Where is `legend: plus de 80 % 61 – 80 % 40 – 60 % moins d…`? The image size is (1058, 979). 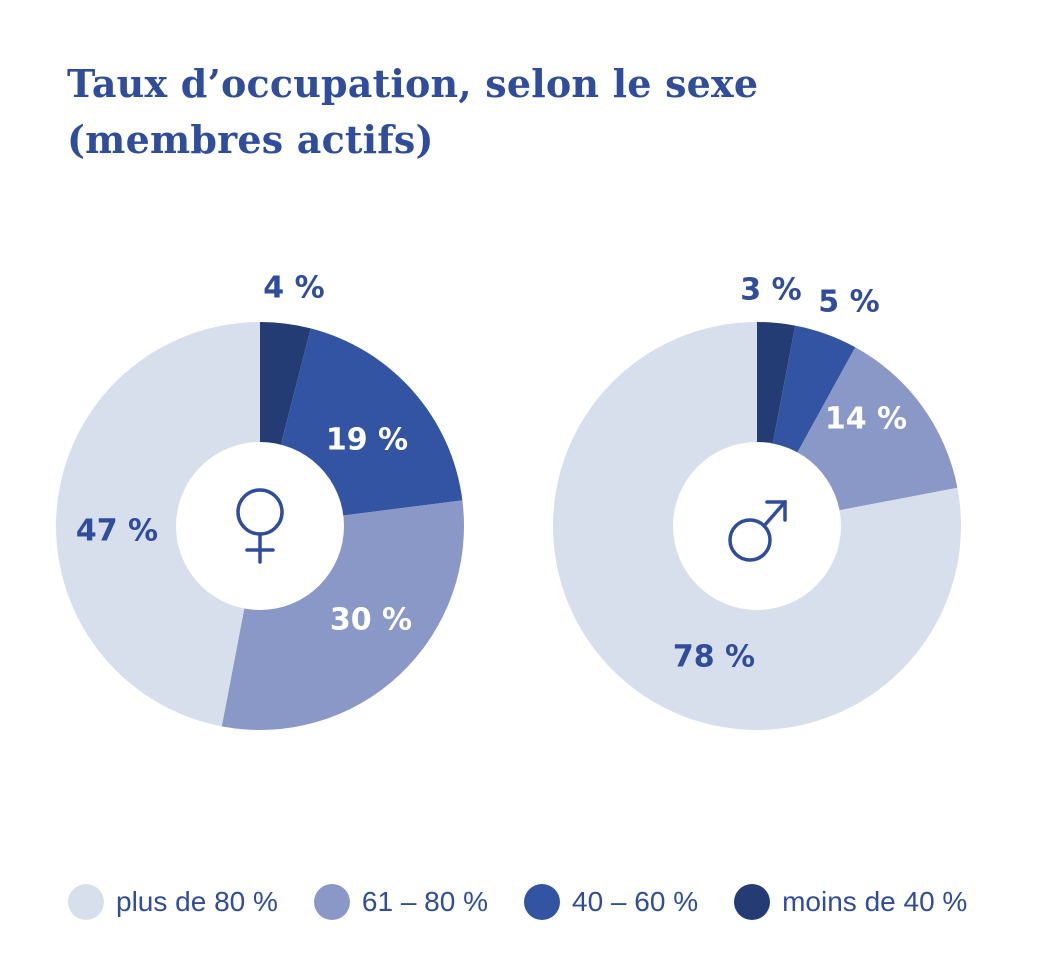
legend: plus de 80 % 61 – 80 % 40 – 60 % moins d… is located at coordinates (517, 902).